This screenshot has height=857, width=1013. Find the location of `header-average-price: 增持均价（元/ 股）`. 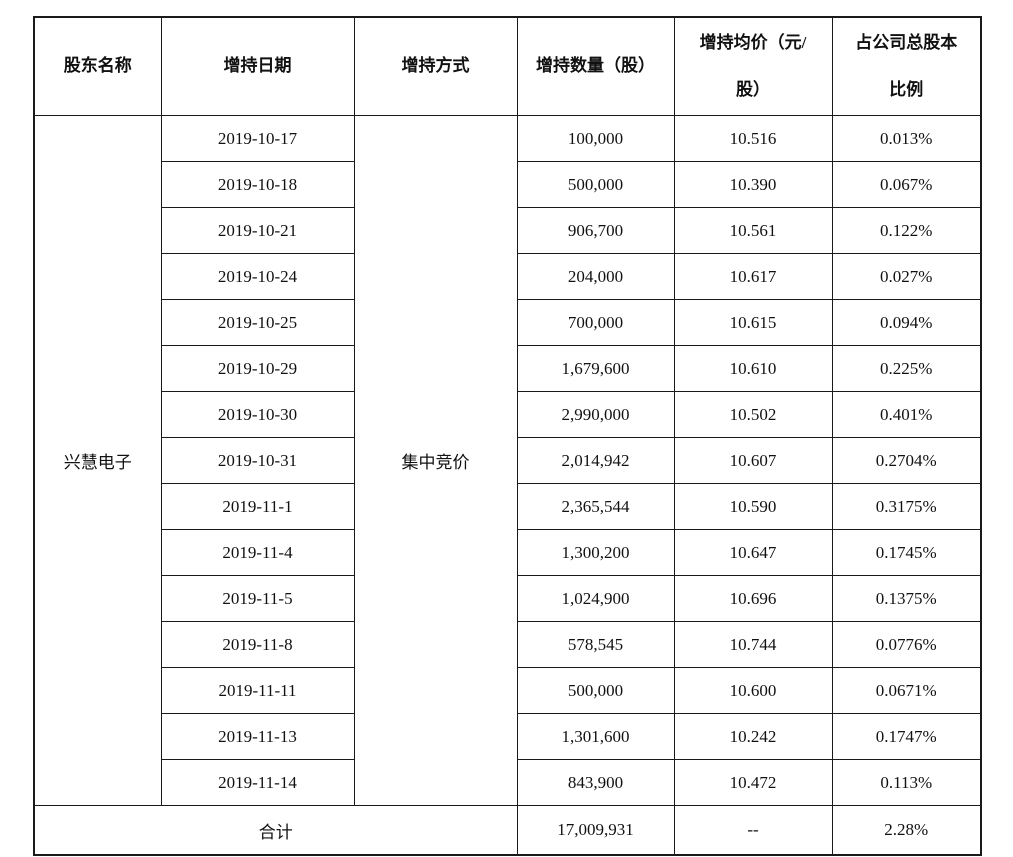

header-average-price: 增持均价（元/ 股） is located at coordinates (753, 66).